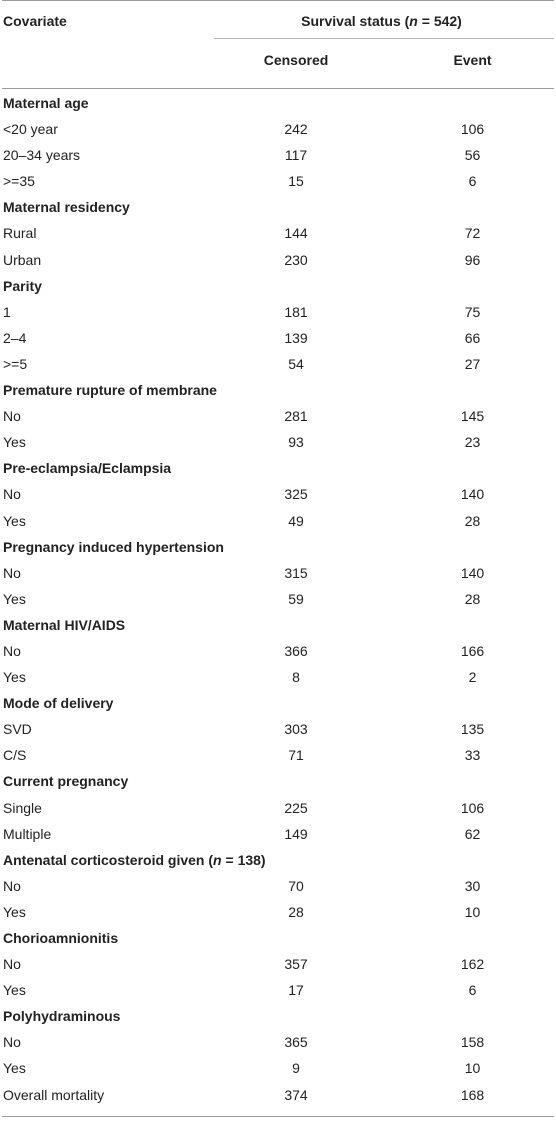 This screenshot has height=1130, width=556. Describe the element at coordinates (278, 337) in the screenshot. I see `table-row: 2–4 139 66` at that location.